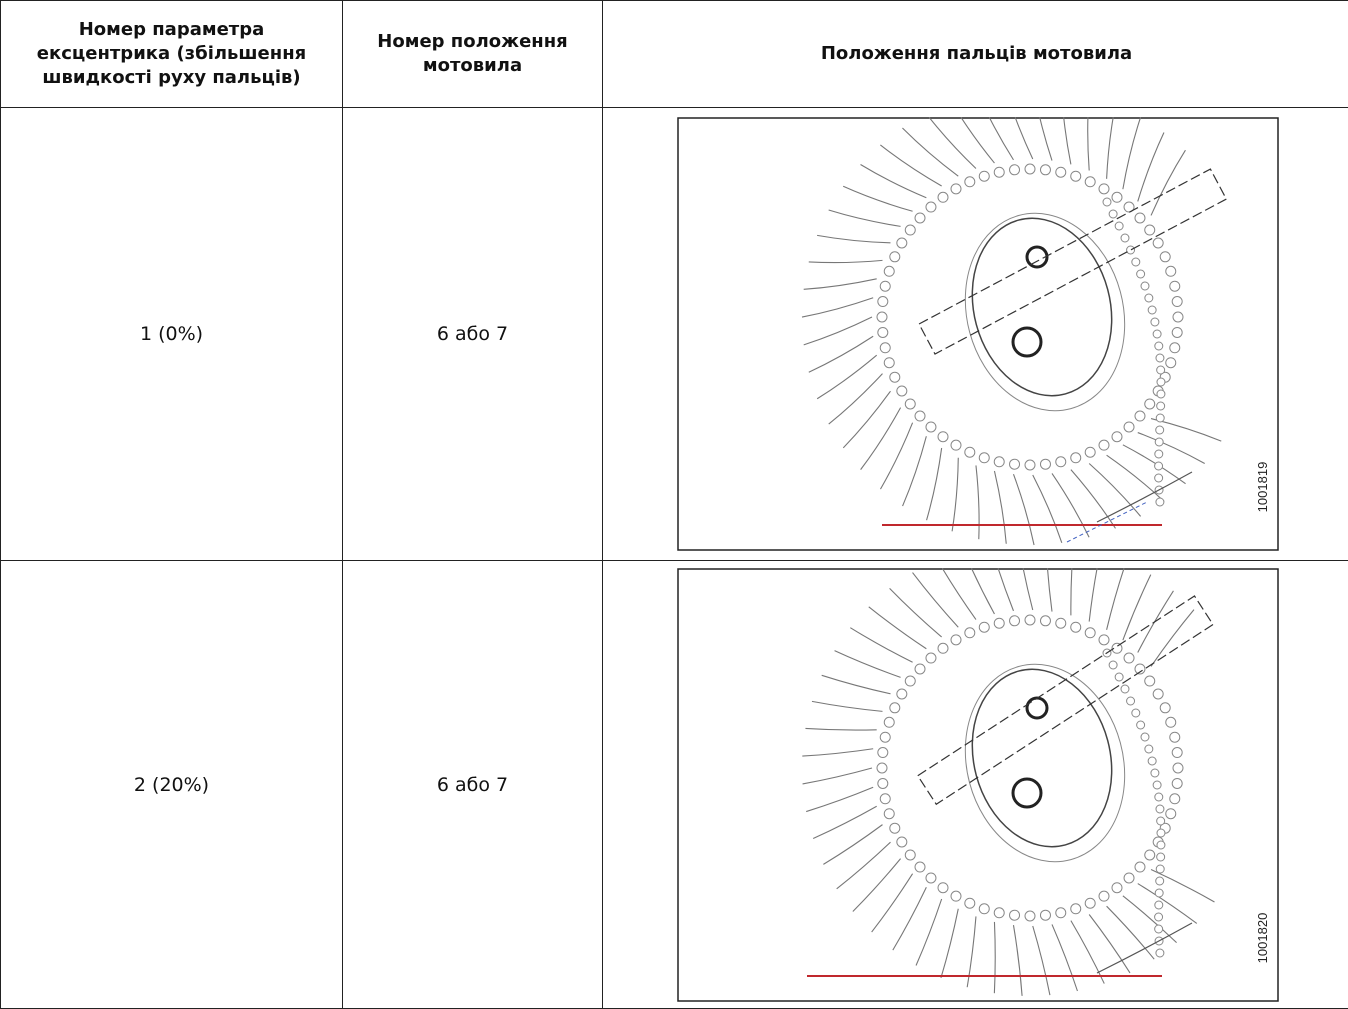 The width and height of the screenshot is (1348, 1009). Describe the element at coordinates (172, 334) in the screenshot. I see `cell: 1 (0%)` at that location.